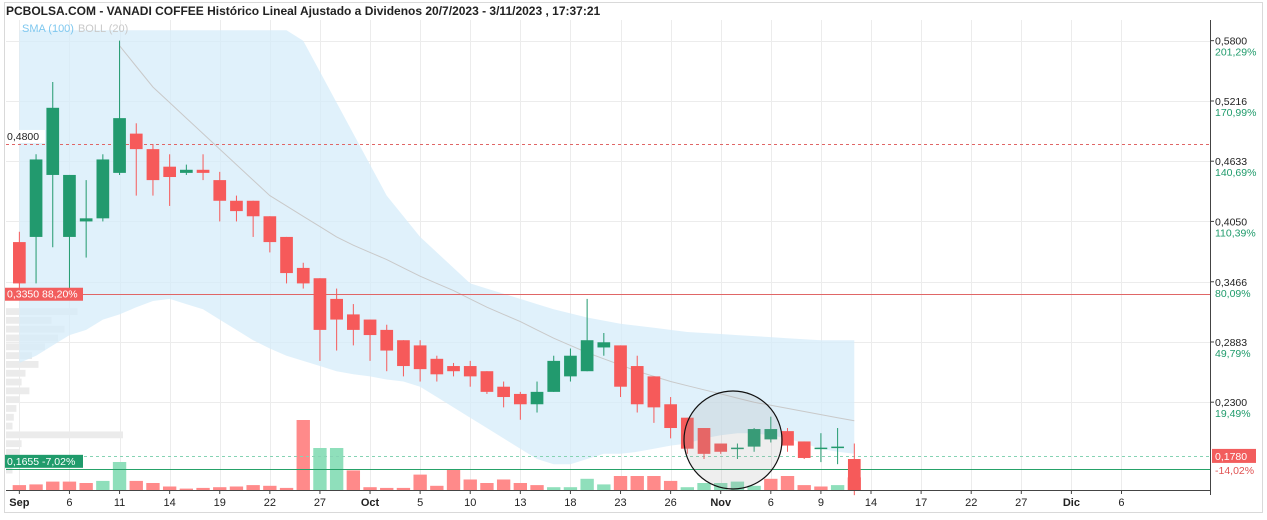  What do you see at coordinates (1231, 102) in the screenshot?
I see `y-tick-label: 0,5216` at bounding box center [1231, 102].